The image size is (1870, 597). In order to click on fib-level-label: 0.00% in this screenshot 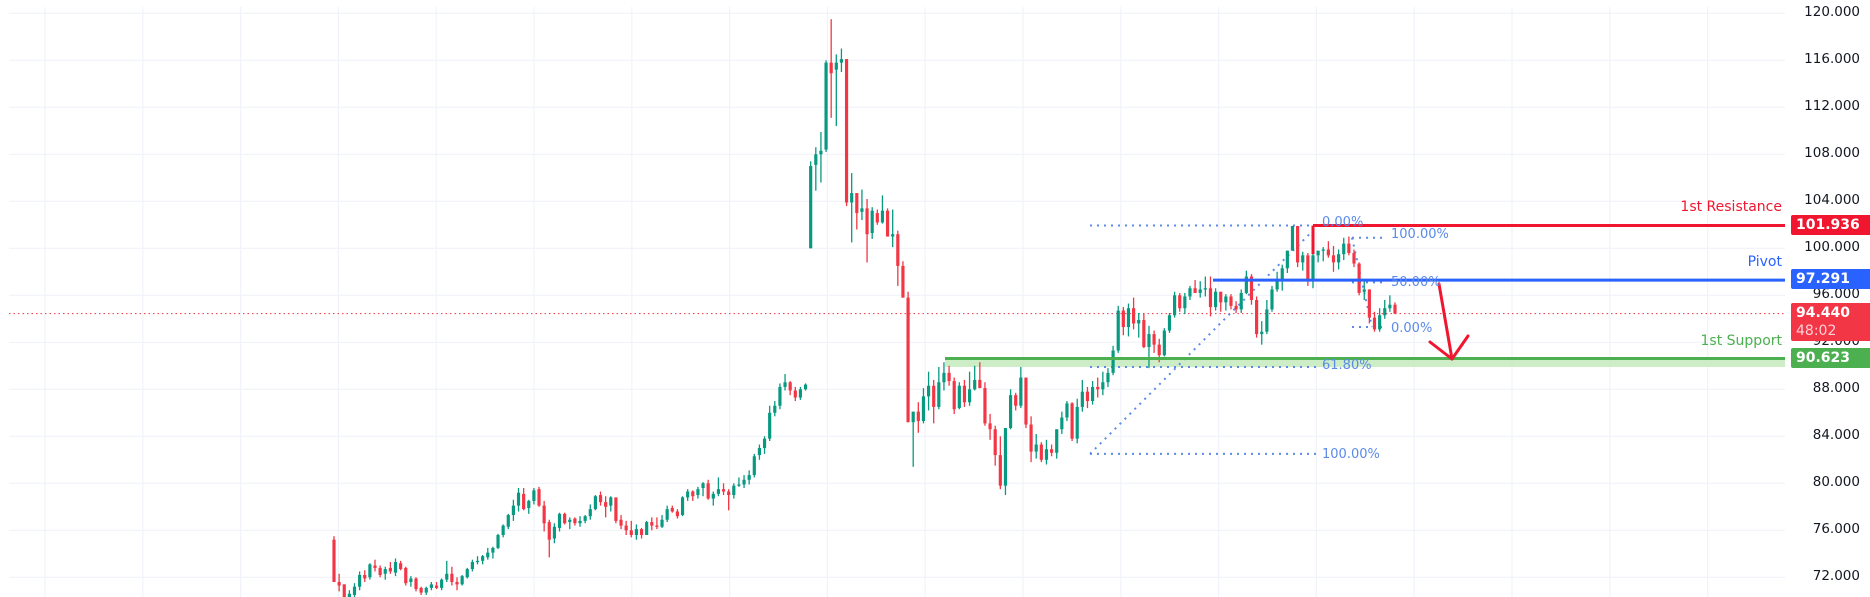, I will do `click(1343, 222)`.